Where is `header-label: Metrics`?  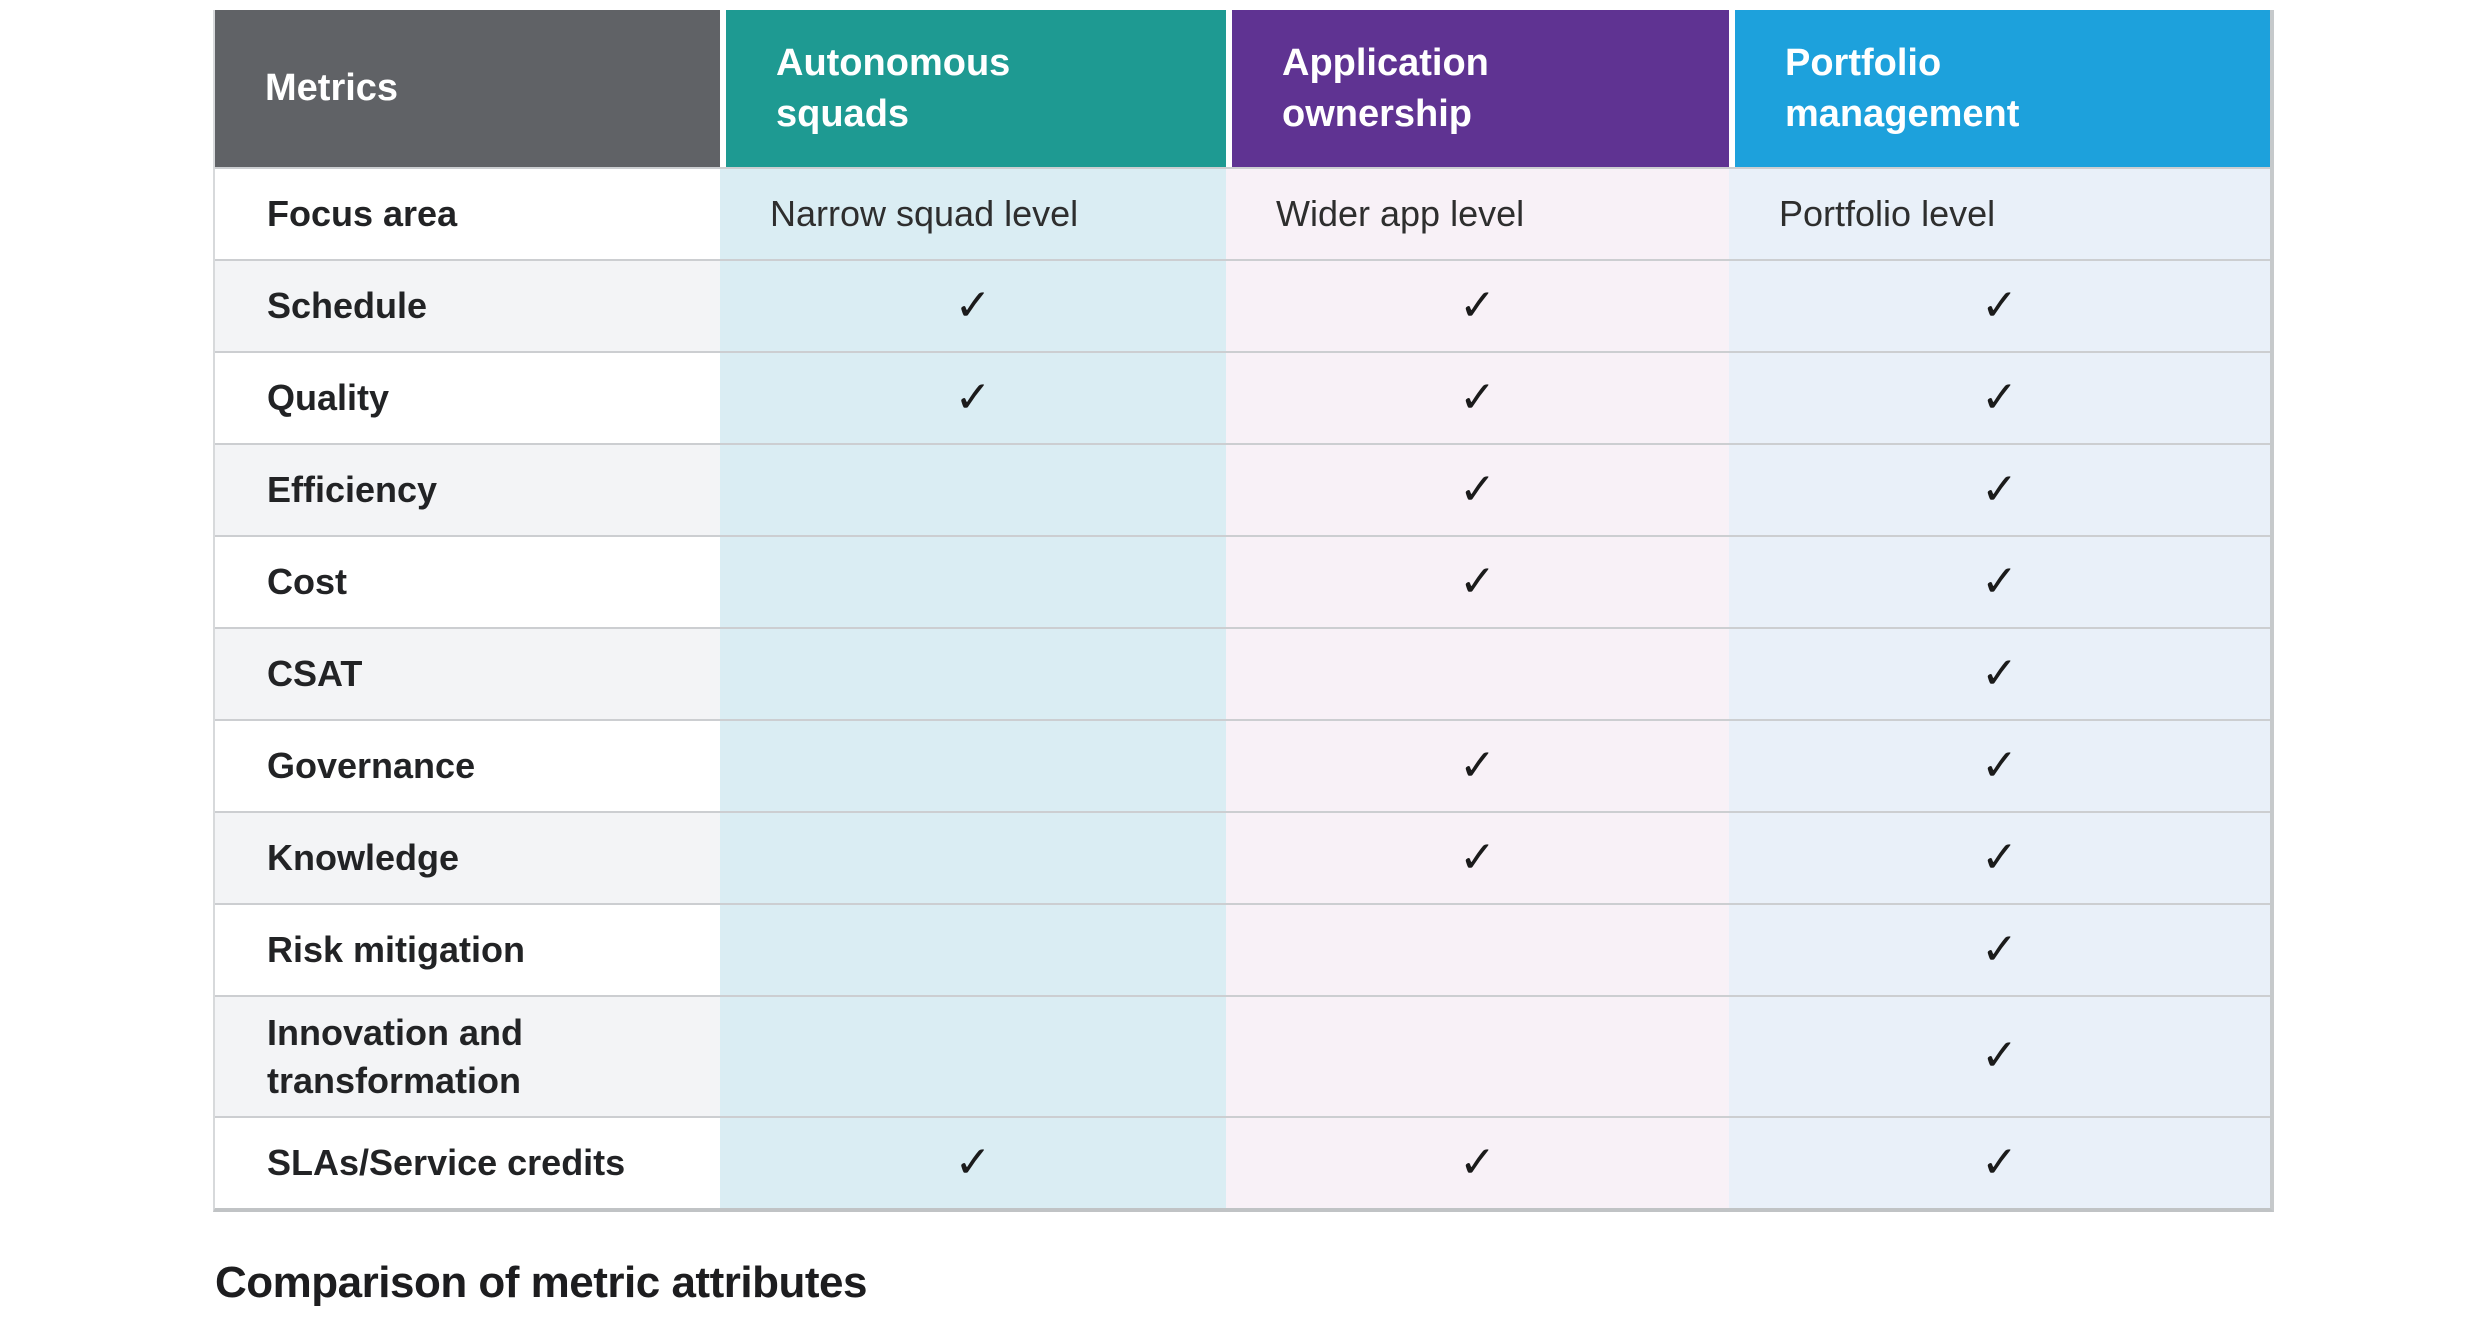
header-label: Metrics is located at coordinates (332, 88).